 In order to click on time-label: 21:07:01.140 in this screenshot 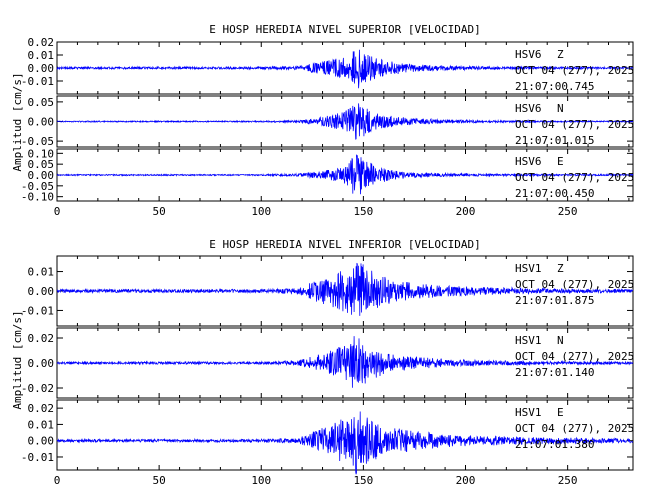, I will do `click(554, 372)`.